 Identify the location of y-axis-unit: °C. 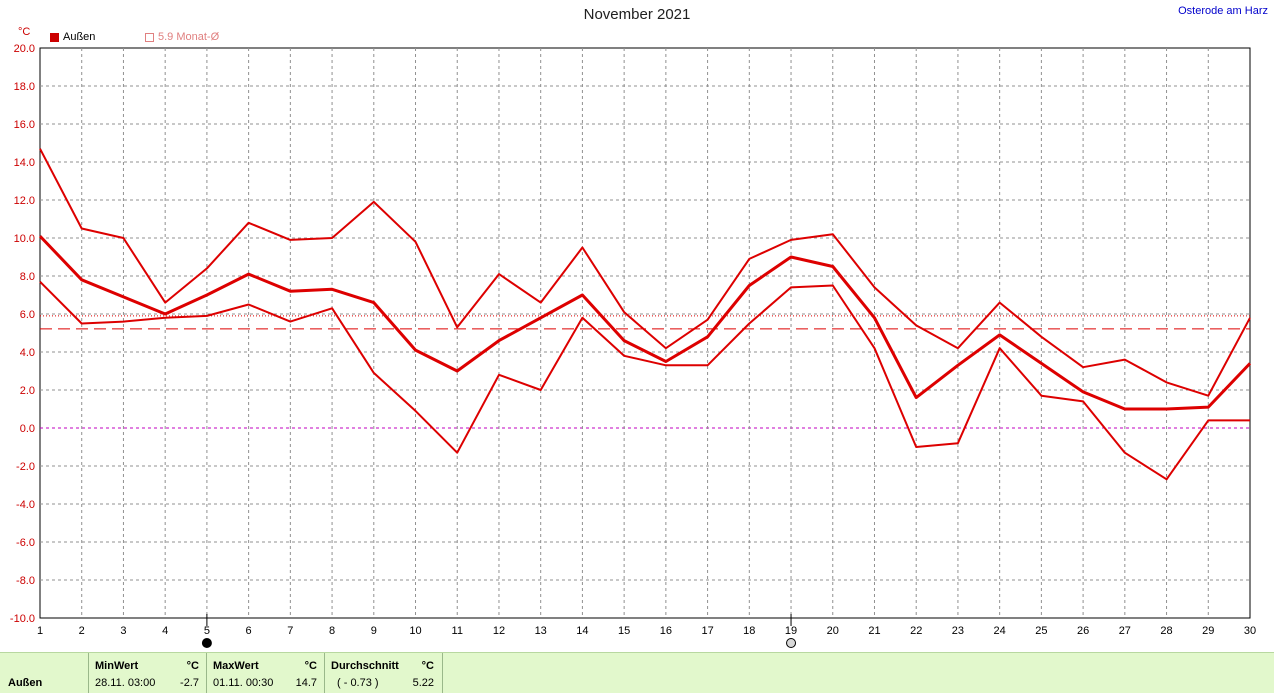
(24, 32).